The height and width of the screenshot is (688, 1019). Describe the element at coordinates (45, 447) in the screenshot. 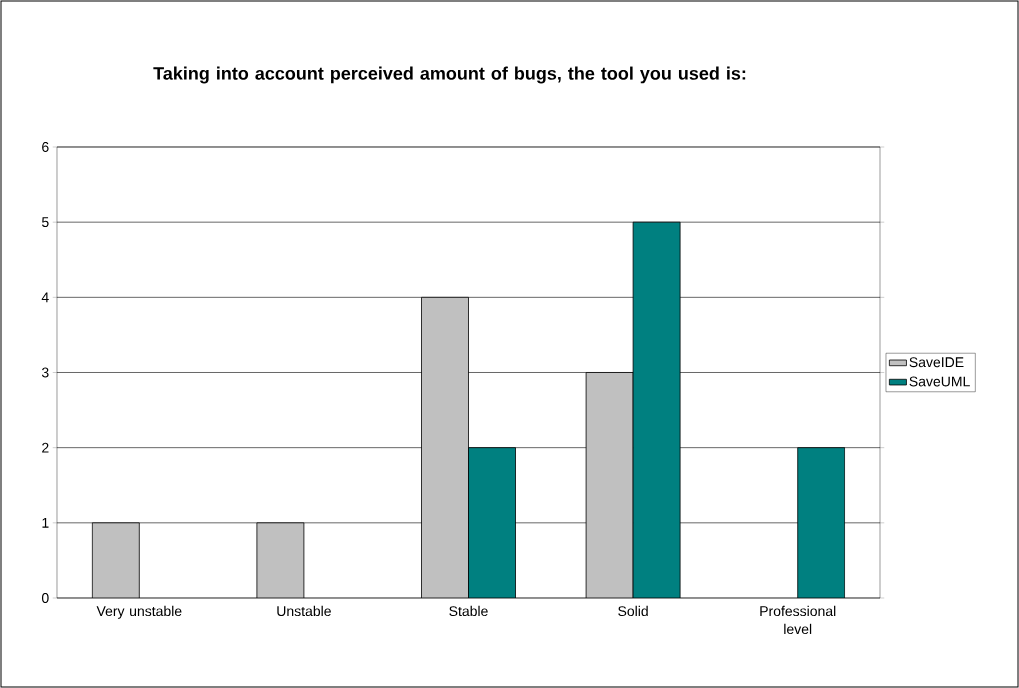

I see `y-tick-label: 2` at that location.